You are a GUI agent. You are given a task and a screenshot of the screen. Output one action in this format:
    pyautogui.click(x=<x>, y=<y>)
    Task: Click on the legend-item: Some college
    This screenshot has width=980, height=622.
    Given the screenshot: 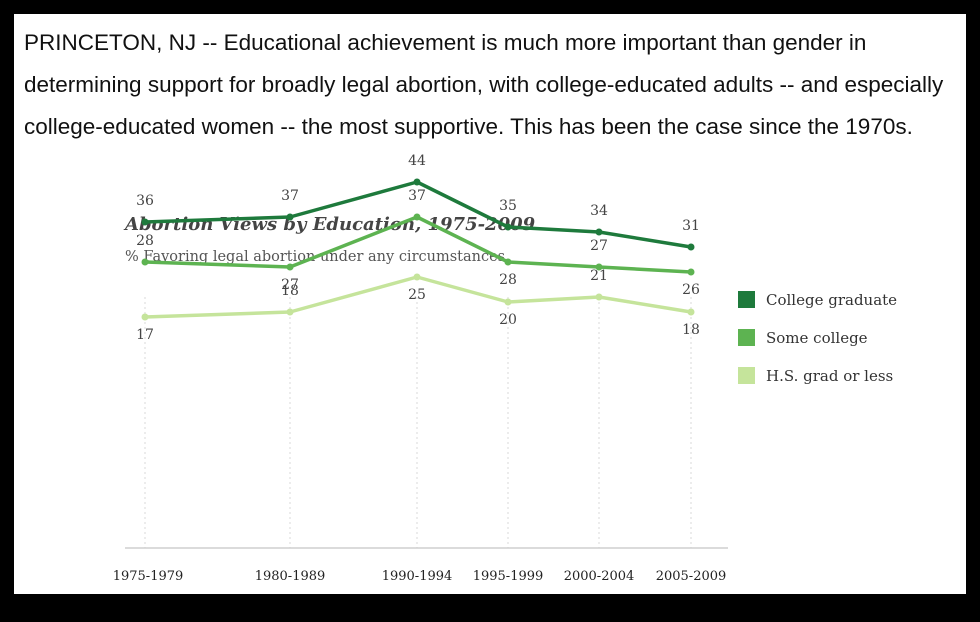 What is the action you would take?
    pyautogui.click(x=848, y=337)
    